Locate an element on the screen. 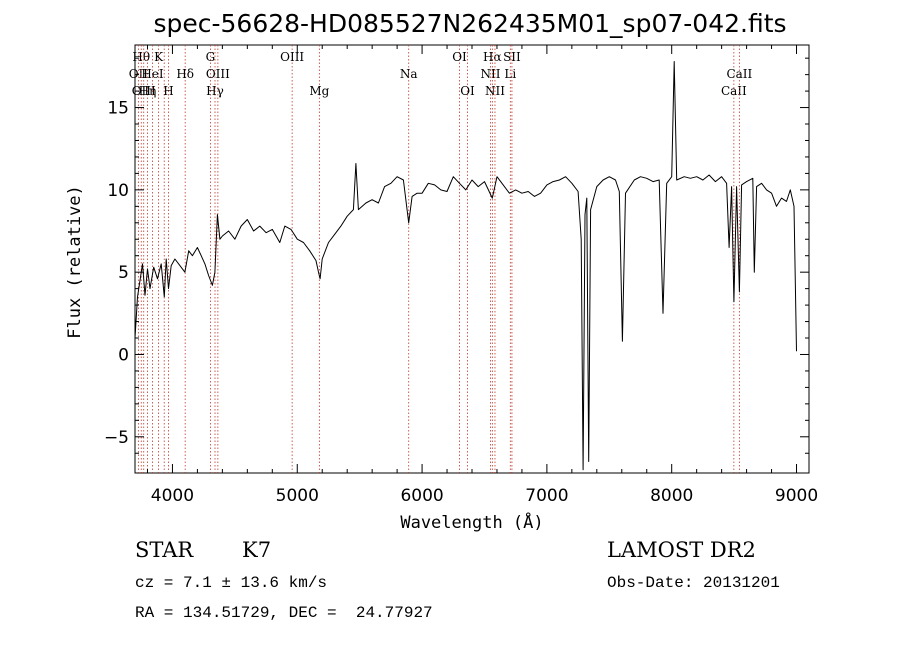 This screenshot has width=900, height=649. y-tick-label-4: 15 is located at coordinates (118, 109).